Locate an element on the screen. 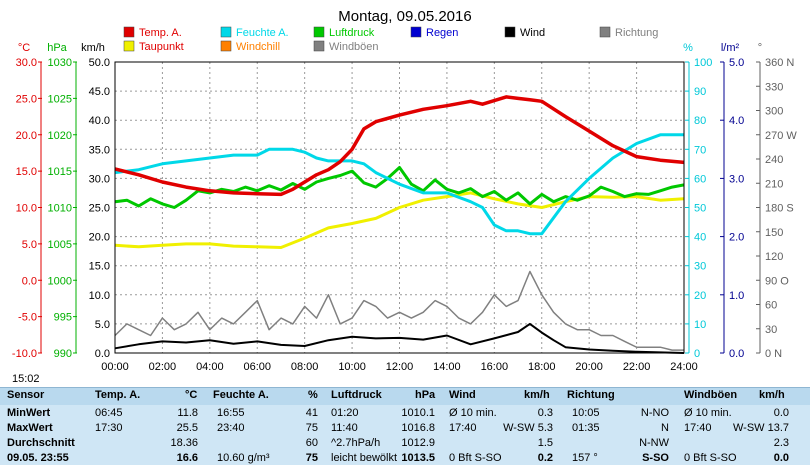  pressure-tick-label: 1000 is located at coordinates (60, 281).